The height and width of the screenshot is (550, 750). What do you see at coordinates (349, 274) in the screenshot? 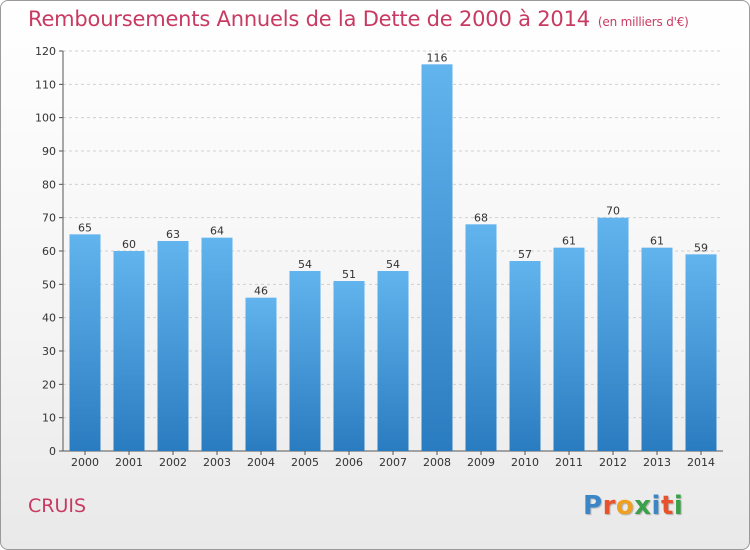
I see `data-label: 51` at bounding box center [349, 274].